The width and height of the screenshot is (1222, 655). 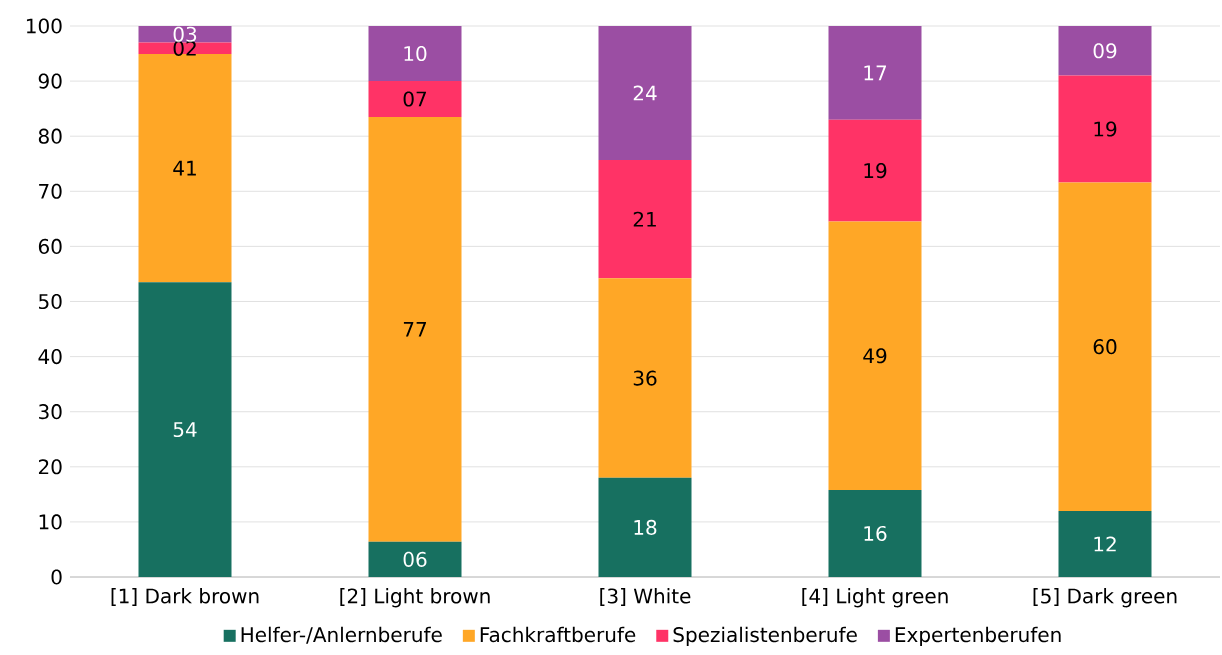 I want to click on data-label: 17, so click(x=875, y=73).